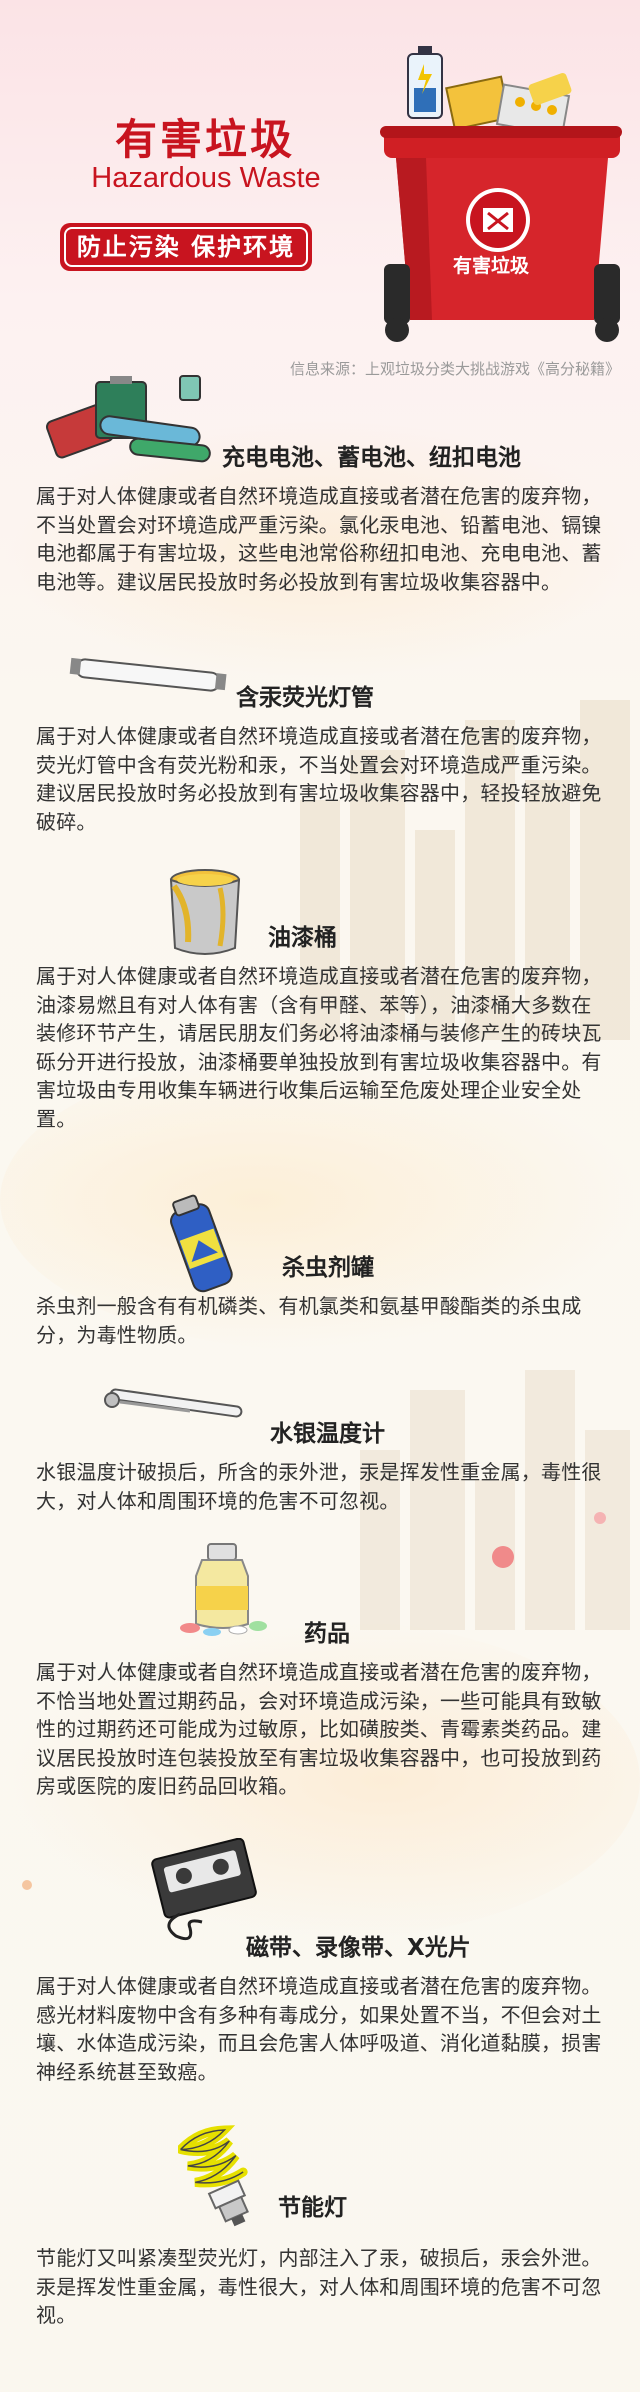 The width and height of the screenshot is (640, 2392). I want to click on cassette-icon, so click(204, 1889).